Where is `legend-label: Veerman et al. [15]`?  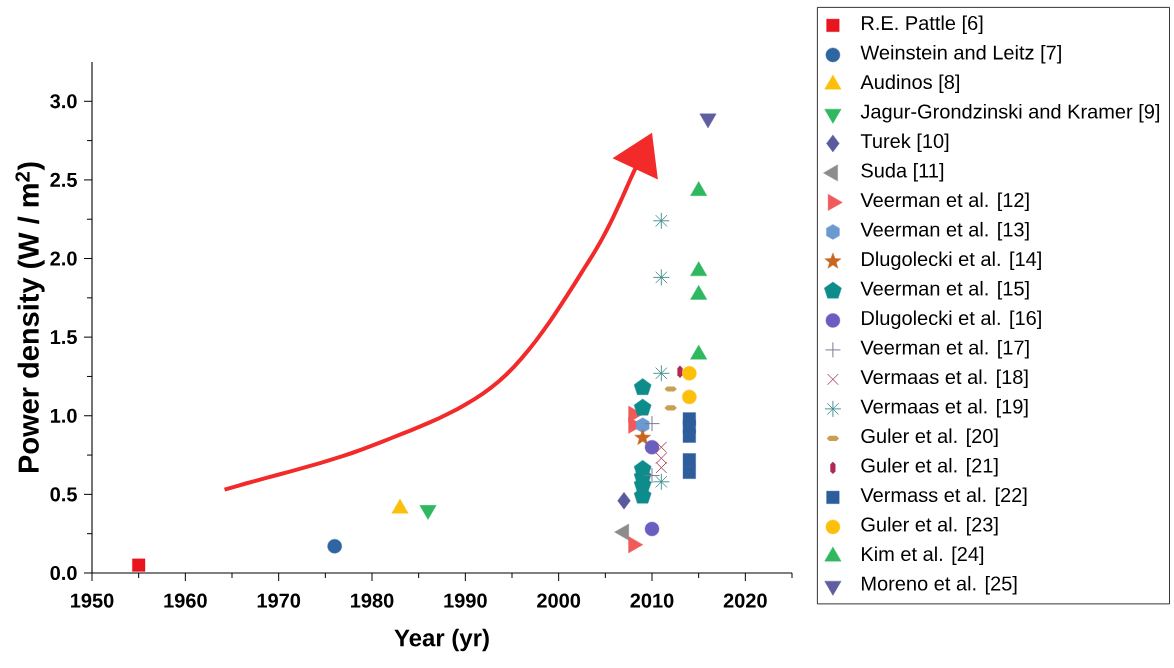
legend-label: Veerman et al. [15] is located at coordinates (944, 290).